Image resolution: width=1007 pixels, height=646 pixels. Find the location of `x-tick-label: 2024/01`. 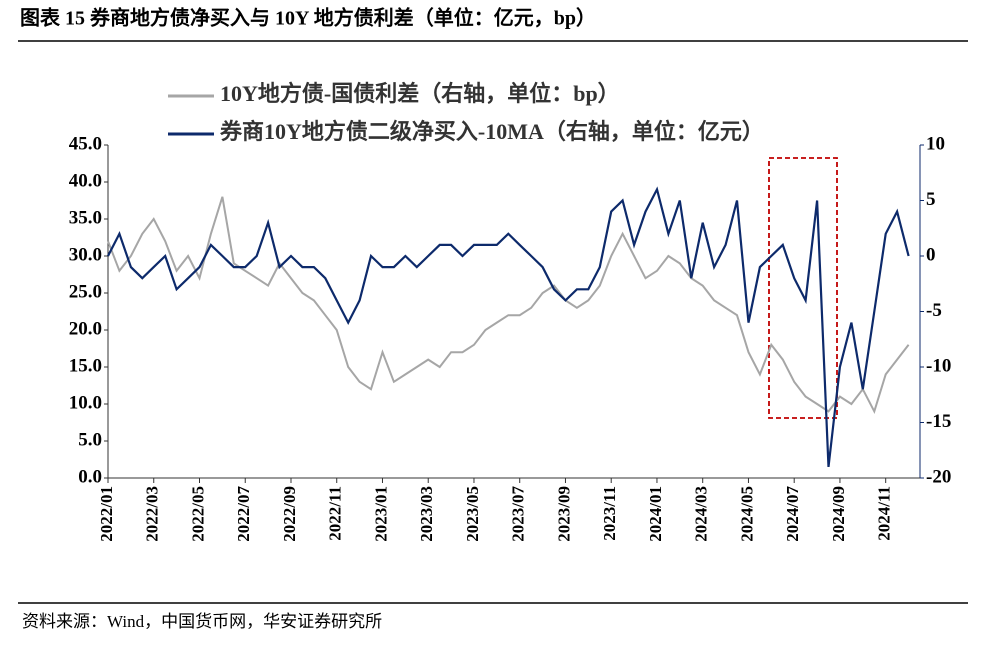

x-tick-label: 2024/01 is located at coordinates (655, 514).